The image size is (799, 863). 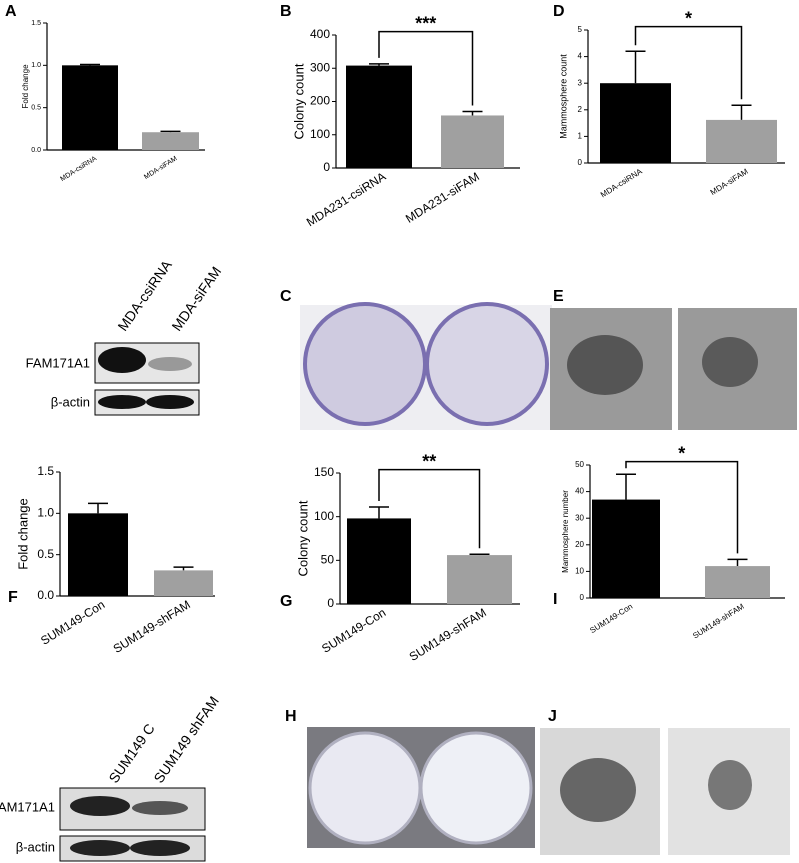 I want to click on significance-label: *, so click(x=681, y=453).